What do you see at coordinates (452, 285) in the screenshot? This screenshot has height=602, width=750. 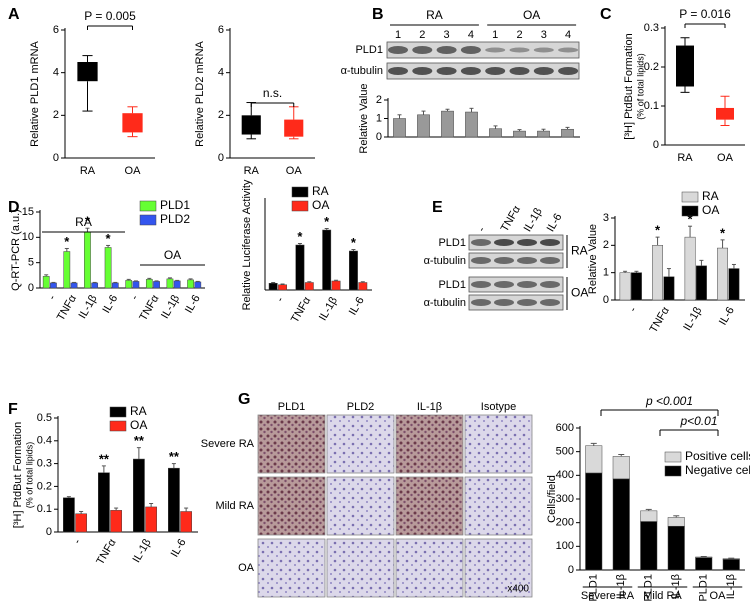 I see `blot-row-label: PLD1` at bounding box center [452, 285].